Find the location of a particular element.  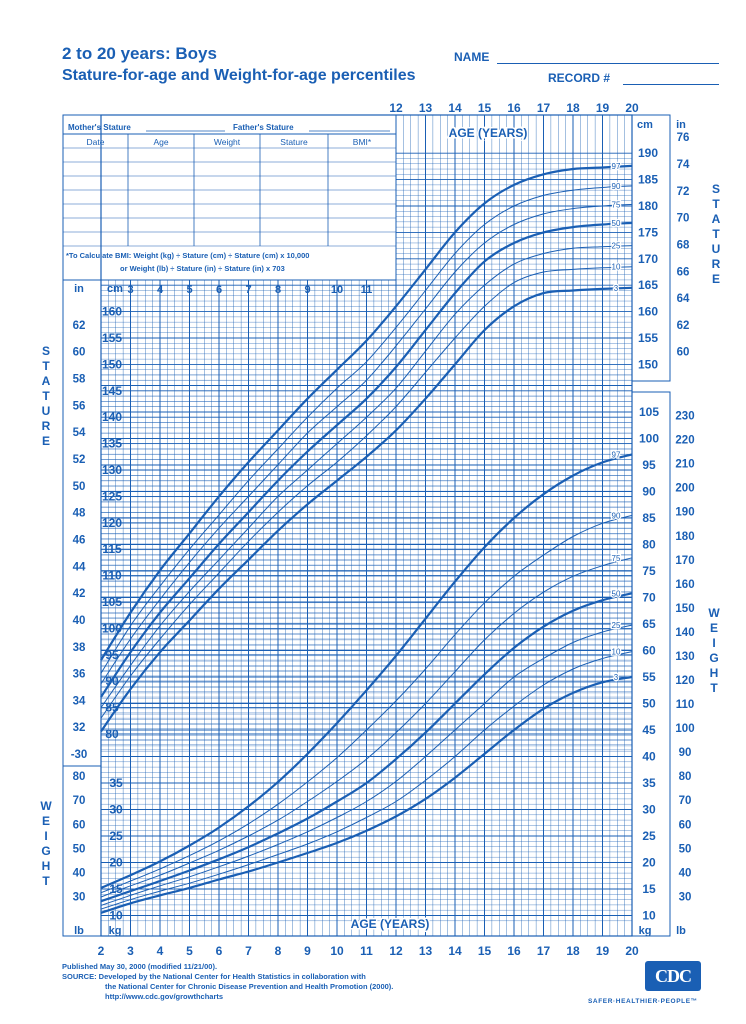

tick-kg-right: 65 is located at coordinates (649, 624).